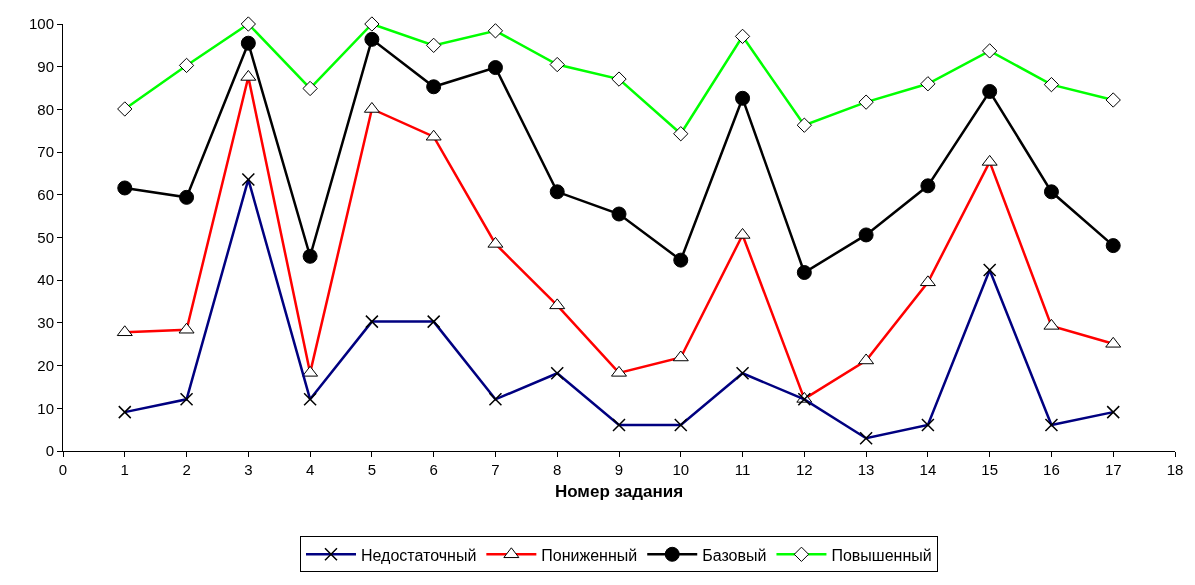 The image size is (1195, 585). I want to click on x-tick-label: 5, so click(372, 469).